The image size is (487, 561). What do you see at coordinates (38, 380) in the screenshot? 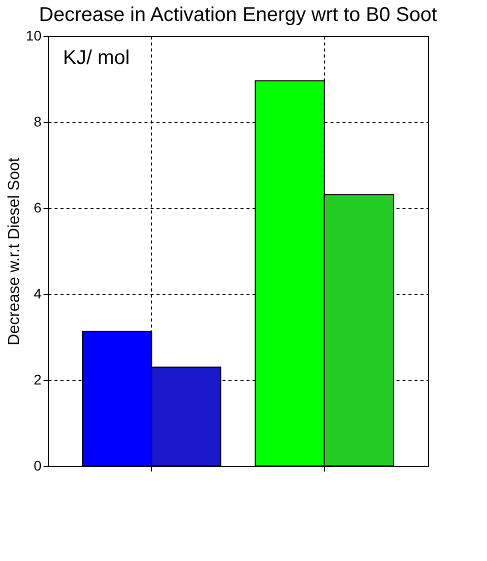
I see `y-tick-label: 2` at bounding box center [38, 380].